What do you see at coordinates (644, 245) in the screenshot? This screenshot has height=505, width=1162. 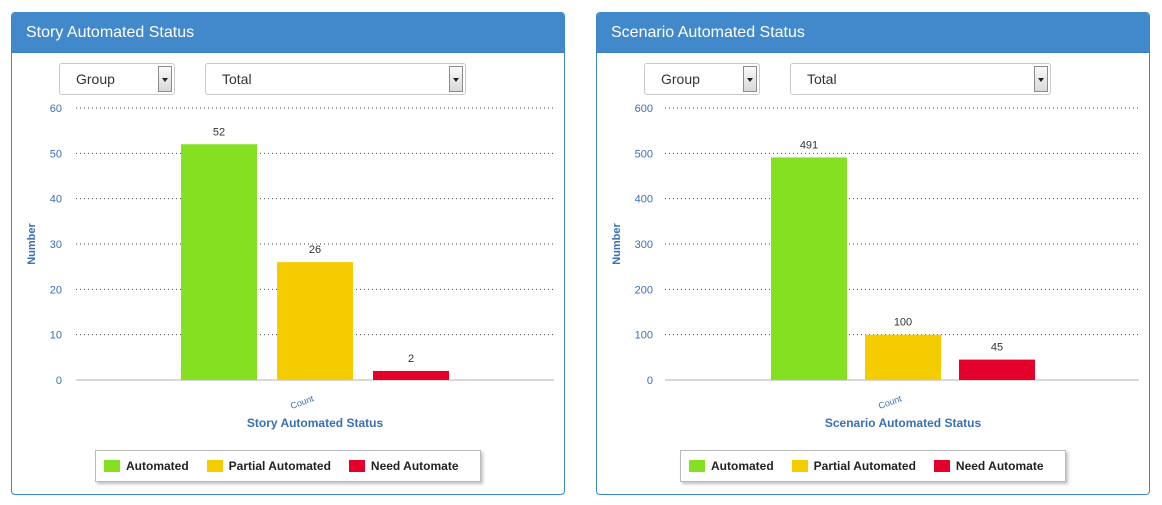 I see `y-tick-label: 300` at bounding box center [644, 245].